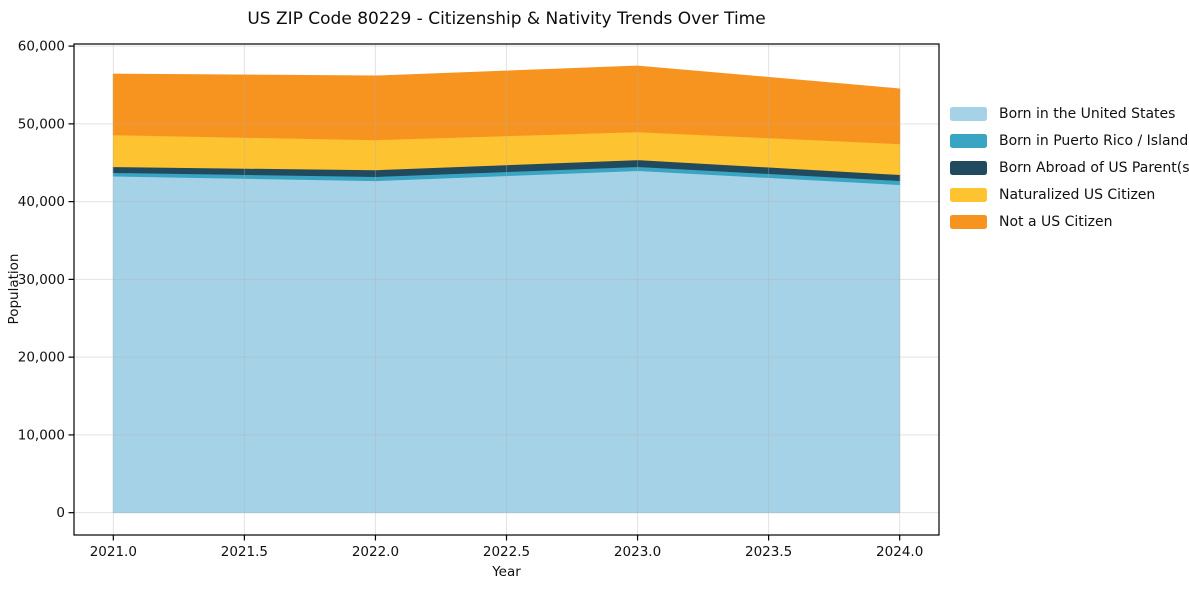 This screenshot has height=590, width=1189. What do you see at coordinates (768, 552) in the screenshot?
I see `x-tick-label: 2023.5` at bounding box center [768, 552].